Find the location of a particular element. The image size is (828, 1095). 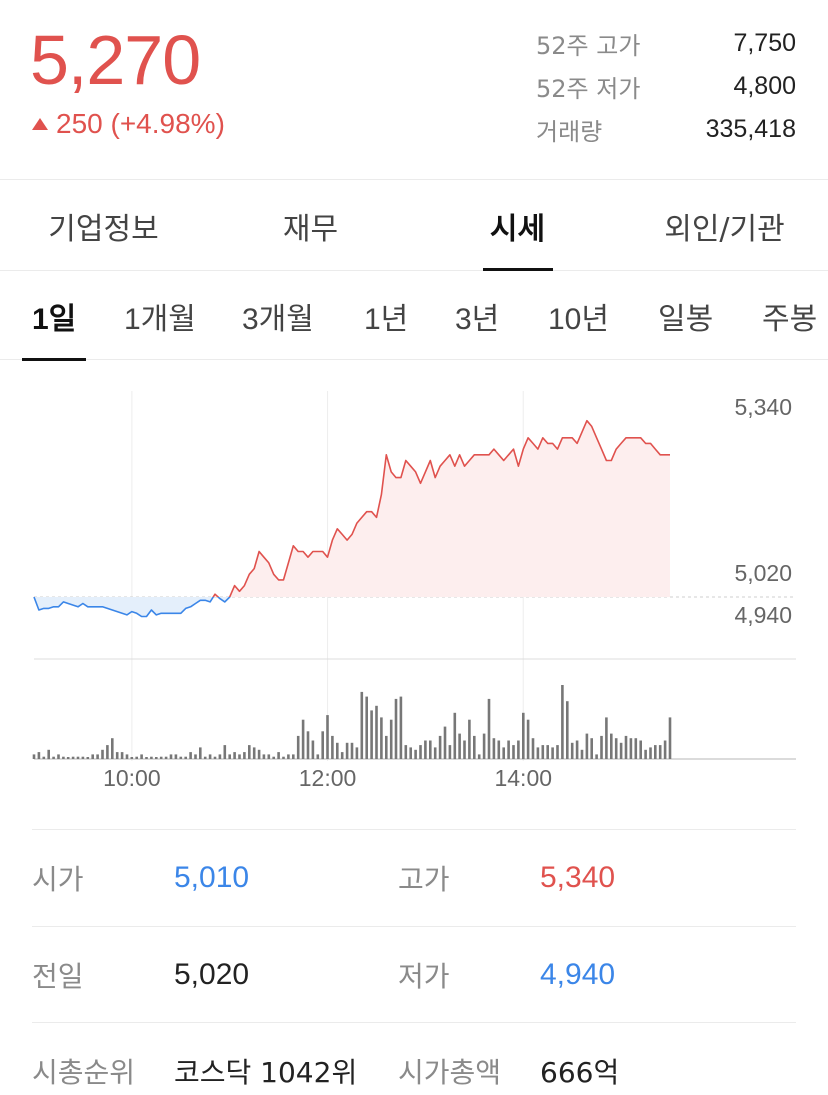

stat-volume: 거래량 335,418 is located at coordinates (666, 129).